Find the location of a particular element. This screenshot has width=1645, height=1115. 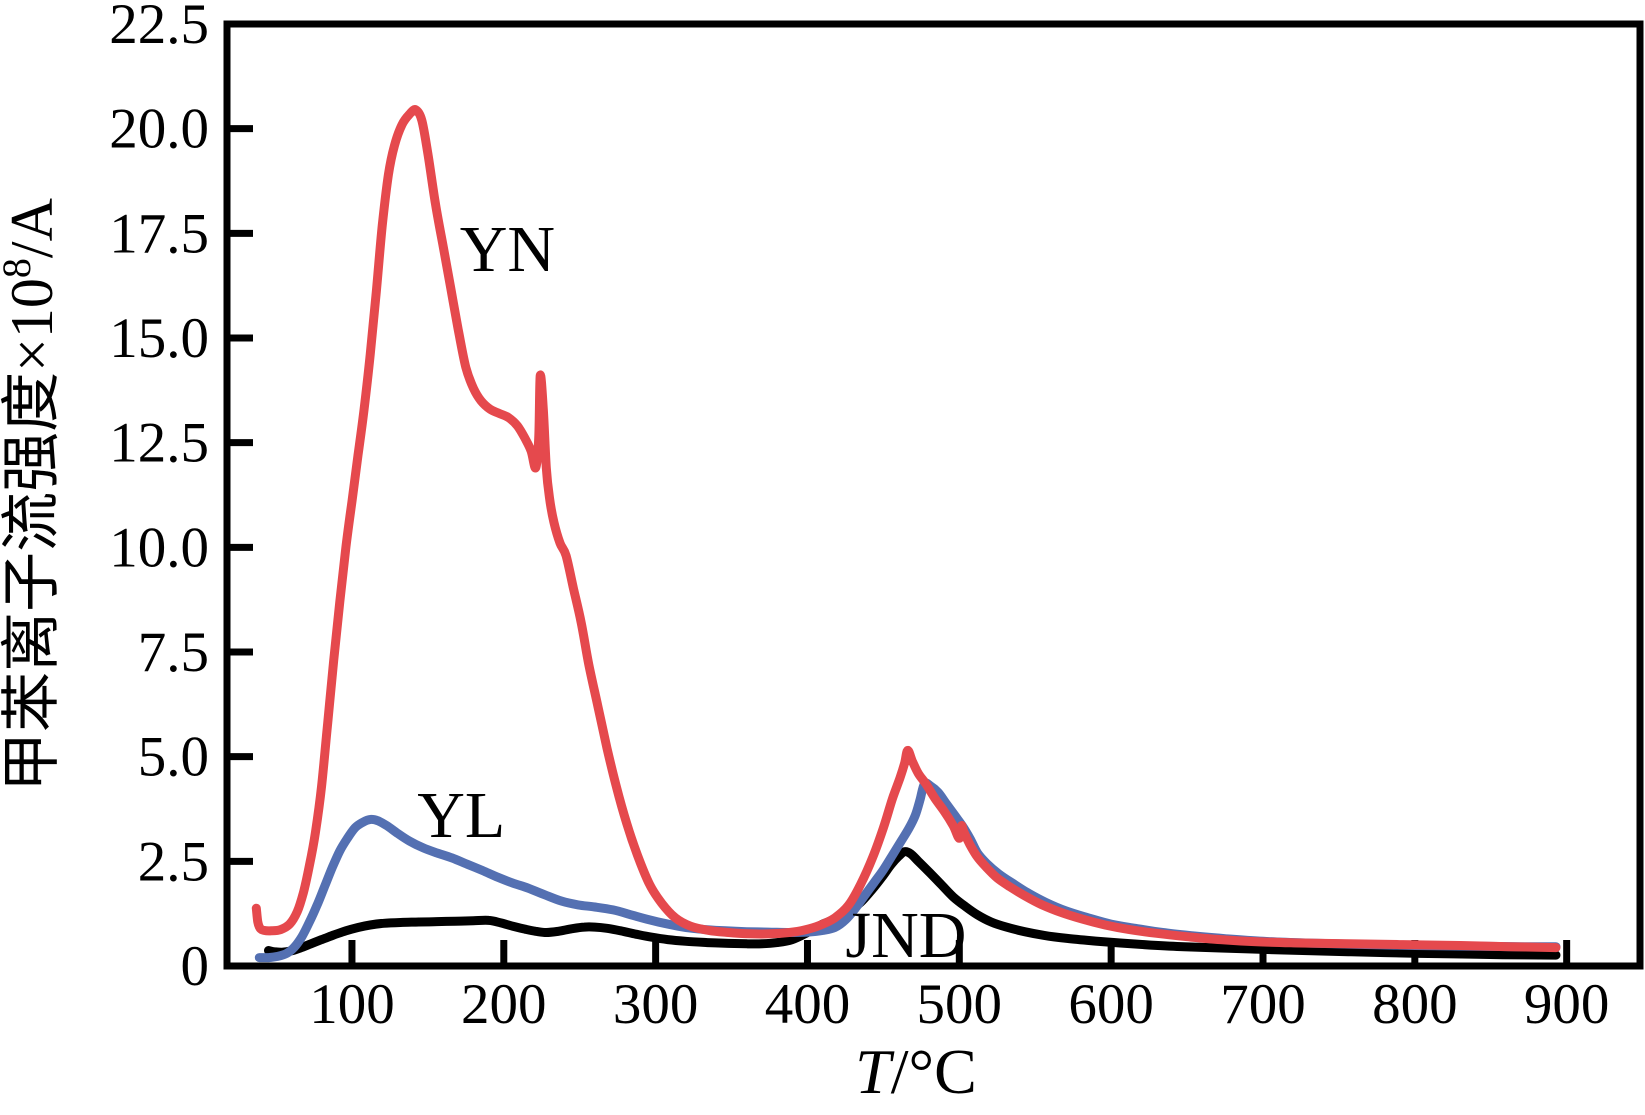

y-tick-label: 2.5 is located at coordinates (173, 861).